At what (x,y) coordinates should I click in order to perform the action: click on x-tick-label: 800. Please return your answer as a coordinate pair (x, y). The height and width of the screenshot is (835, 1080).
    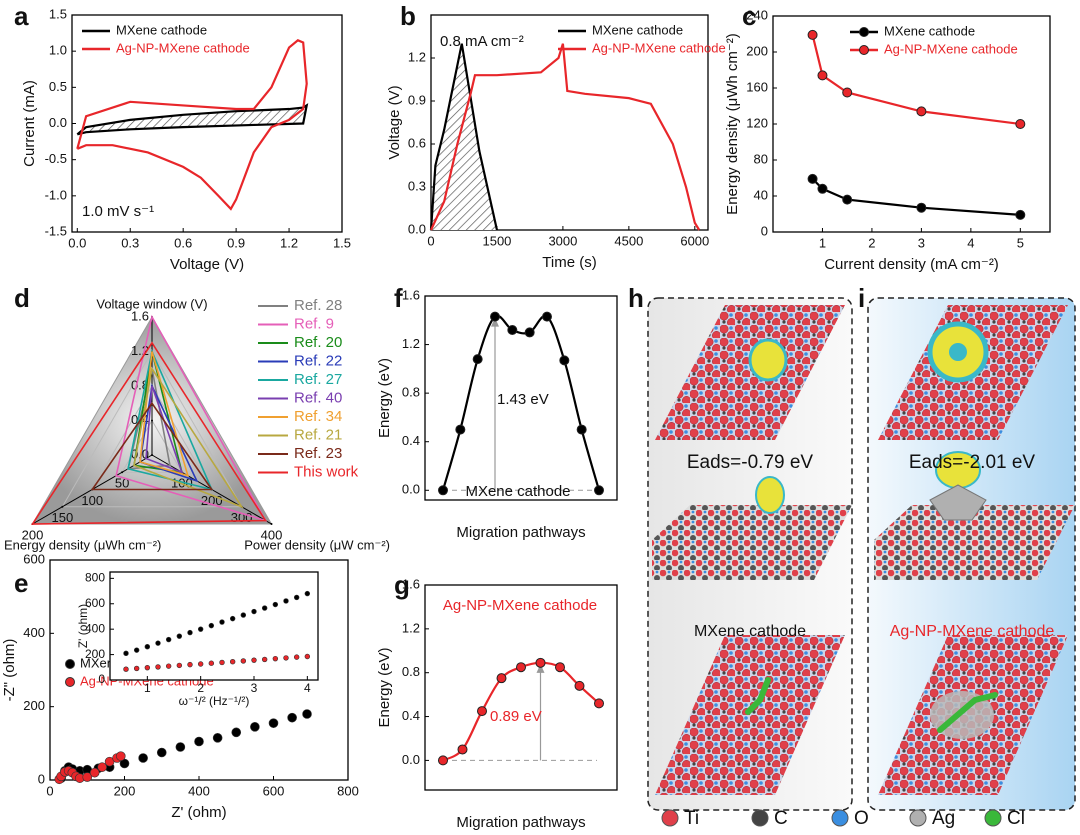
    Looking at the image, I should click on (348, 790).